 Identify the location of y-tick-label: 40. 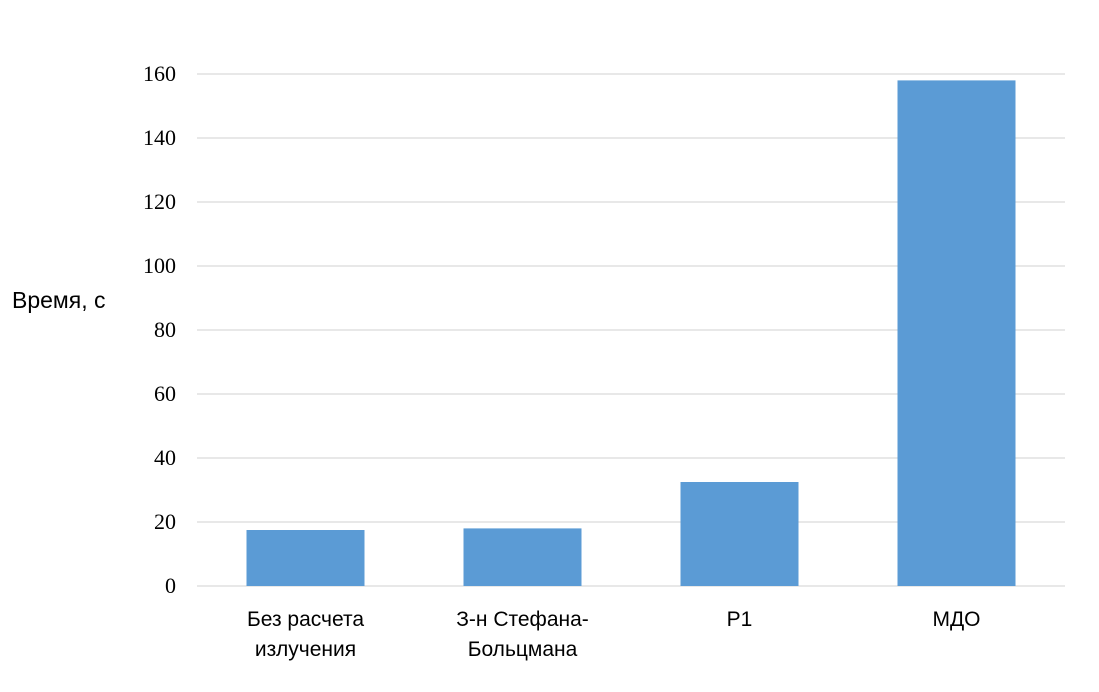
(165, 457).